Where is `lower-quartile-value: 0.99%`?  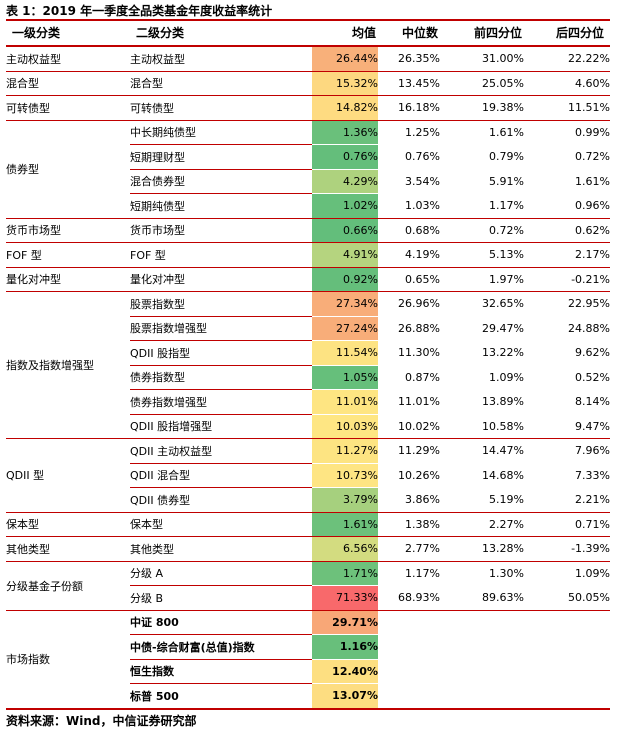
lower-quartile-value: 0.99% is located at coordinates (567, 132).